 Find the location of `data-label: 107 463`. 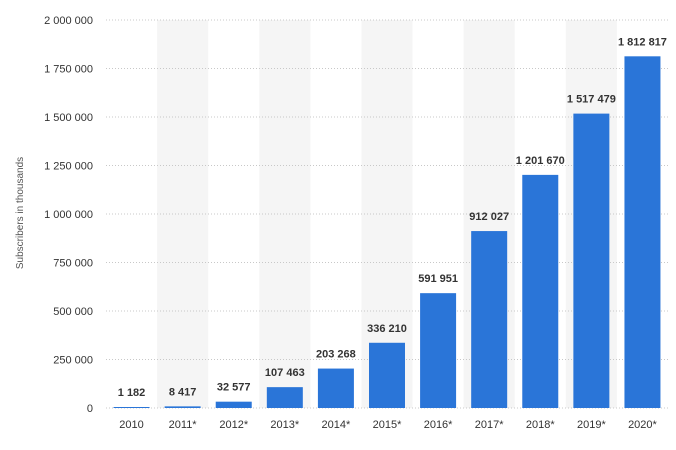

data-label: 107 463 is located at coordinates (285, 373).